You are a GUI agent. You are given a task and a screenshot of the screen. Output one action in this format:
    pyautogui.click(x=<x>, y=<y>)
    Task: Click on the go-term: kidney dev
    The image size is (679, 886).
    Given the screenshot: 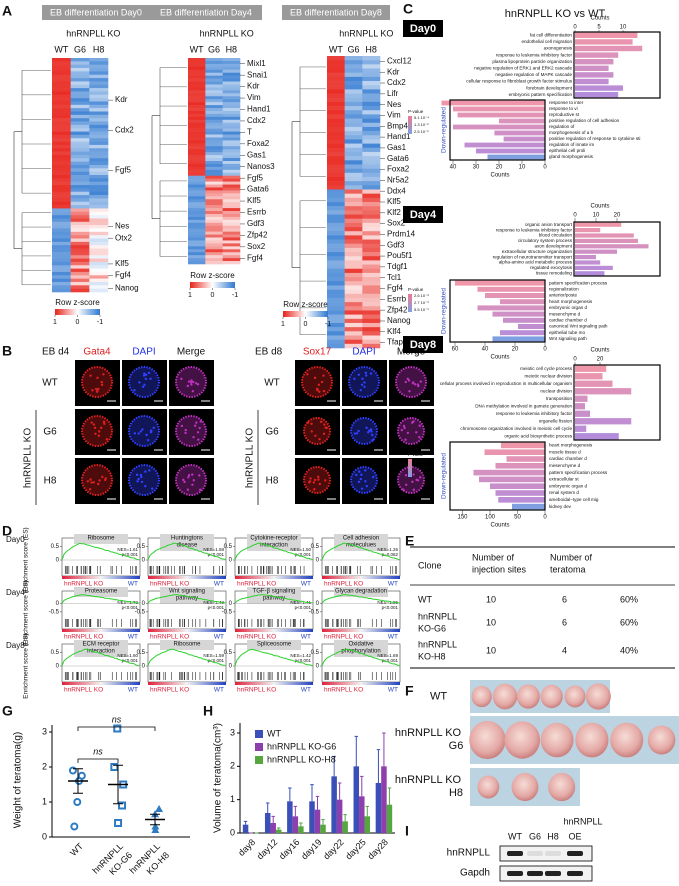 What is the action you would take?
    pyautogui.click(x=560, y=506)
    